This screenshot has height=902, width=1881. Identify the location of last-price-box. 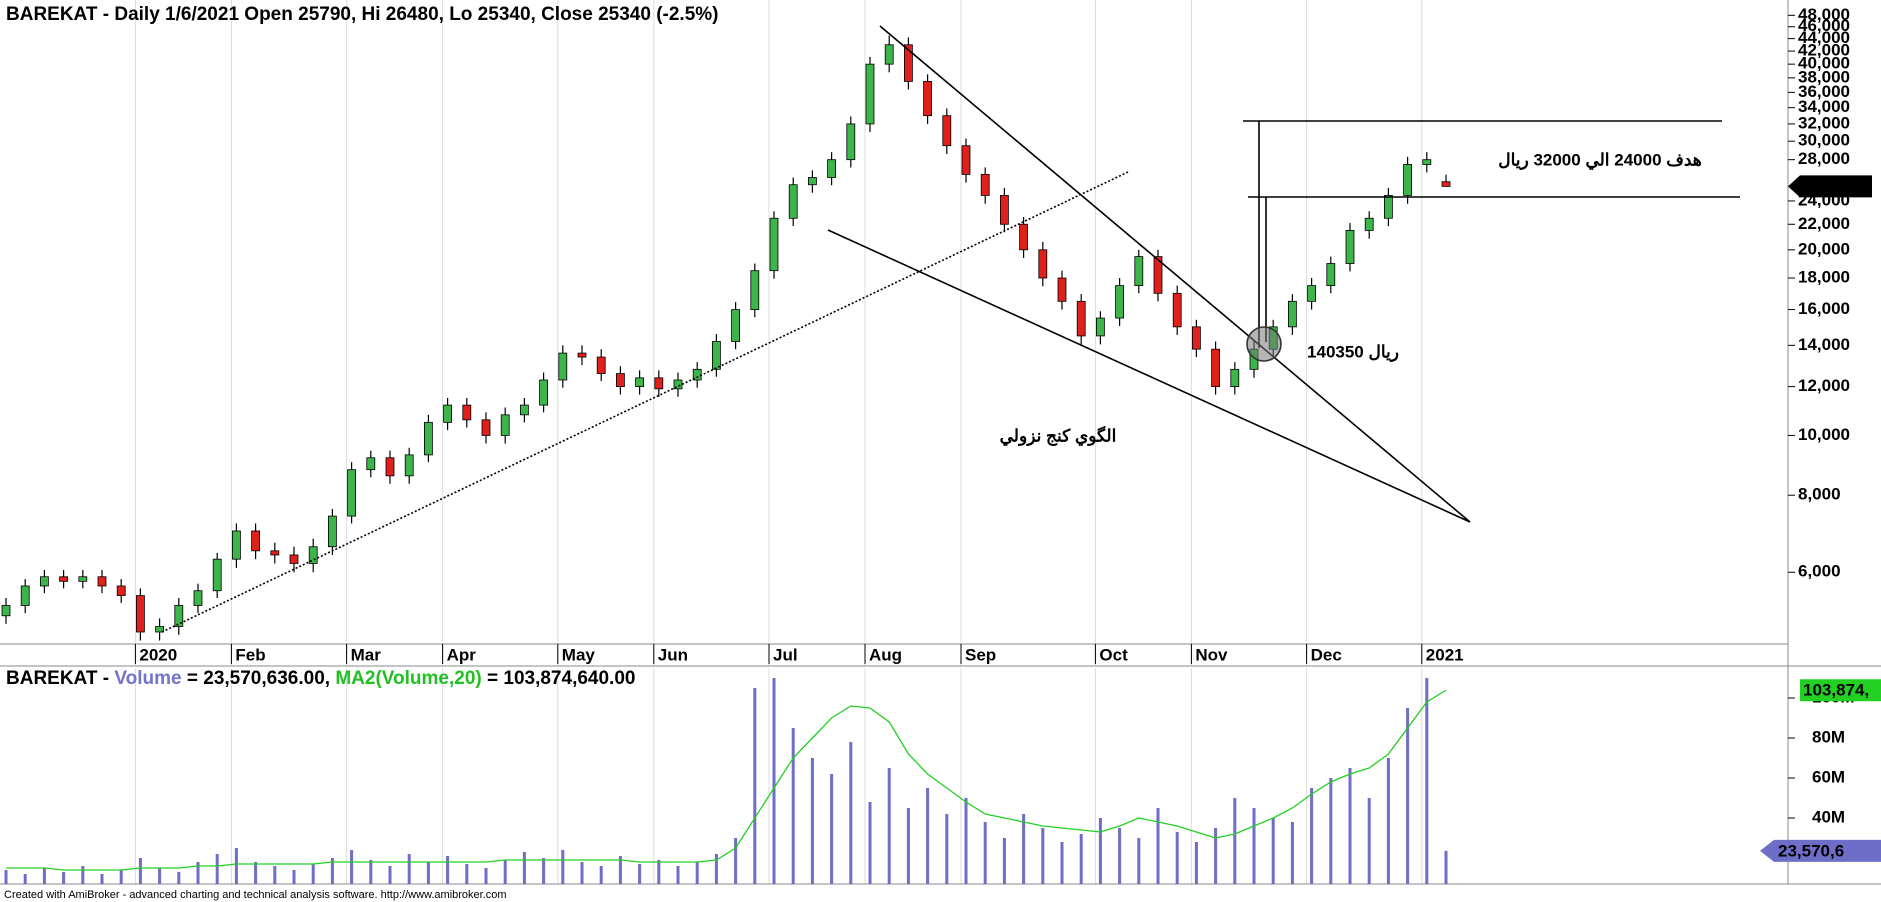
(1830, 186).